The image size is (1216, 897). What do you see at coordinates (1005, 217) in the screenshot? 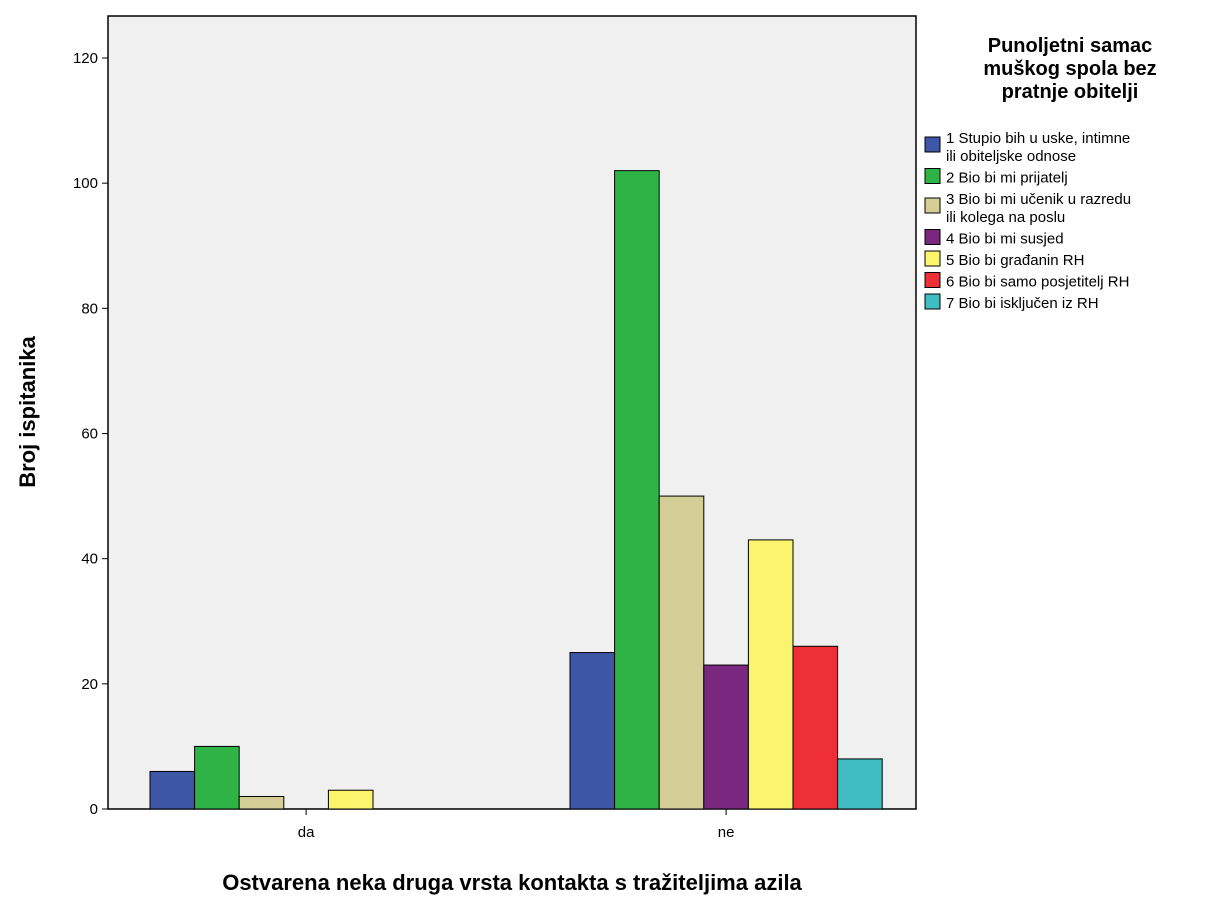
I see `legend-label: ili kolega na poslu` at bounding box center [1005, 217].